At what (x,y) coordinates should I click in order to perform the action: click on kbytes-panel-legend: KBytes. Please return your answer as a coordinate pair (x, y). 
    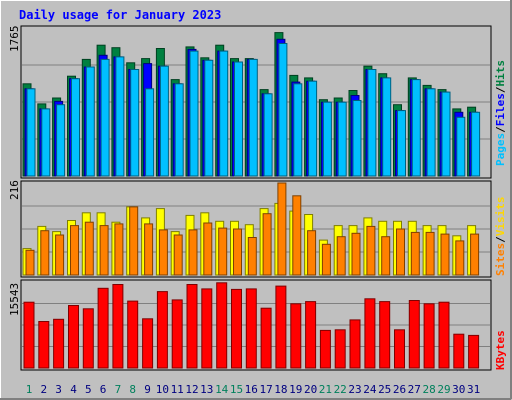
    Looking at the image, I should click on (500, 350).